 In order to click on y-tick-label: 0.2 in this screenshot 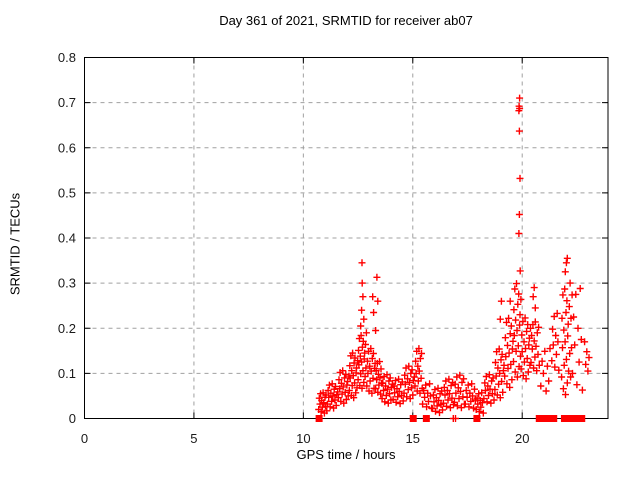, I will do `click(67, 328)`.